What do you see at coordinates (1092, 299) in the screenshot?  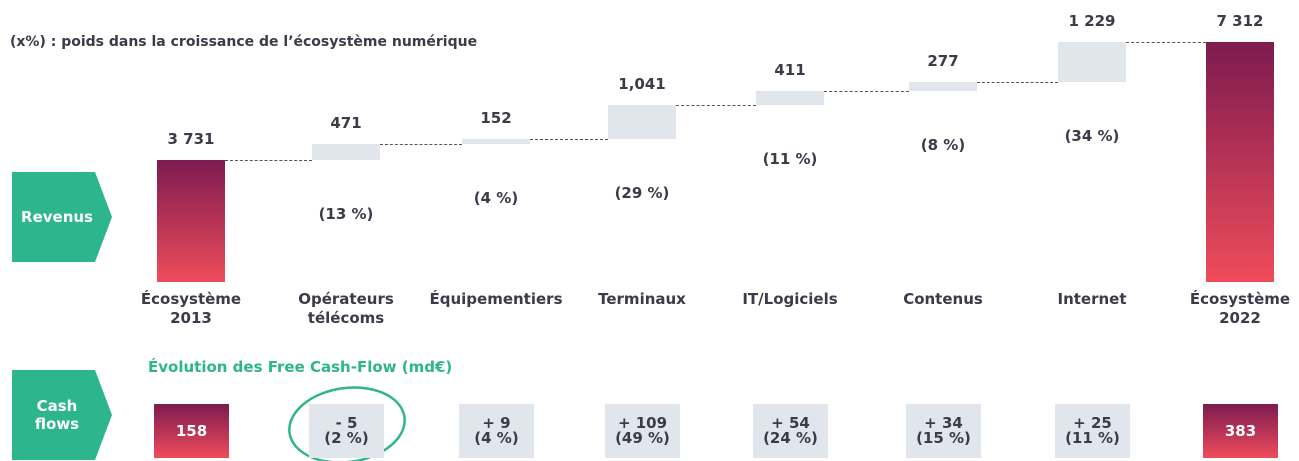 I see `x-tick-label: Internet` at bounding box center [1092, 299].